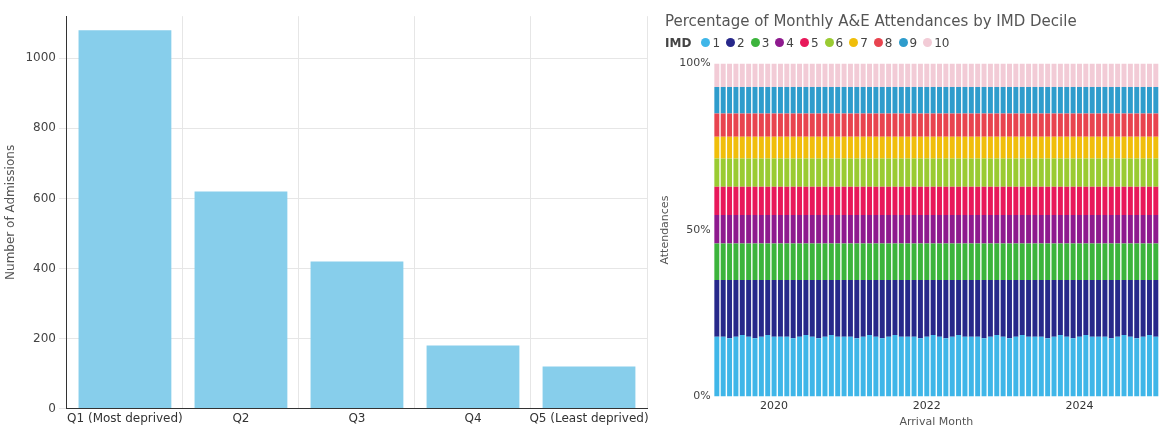 This screenshot has width=1172, height=429. Describe the element at coordinates (839, 43) in the screenshot. I see `legend-label: 6` at that location.